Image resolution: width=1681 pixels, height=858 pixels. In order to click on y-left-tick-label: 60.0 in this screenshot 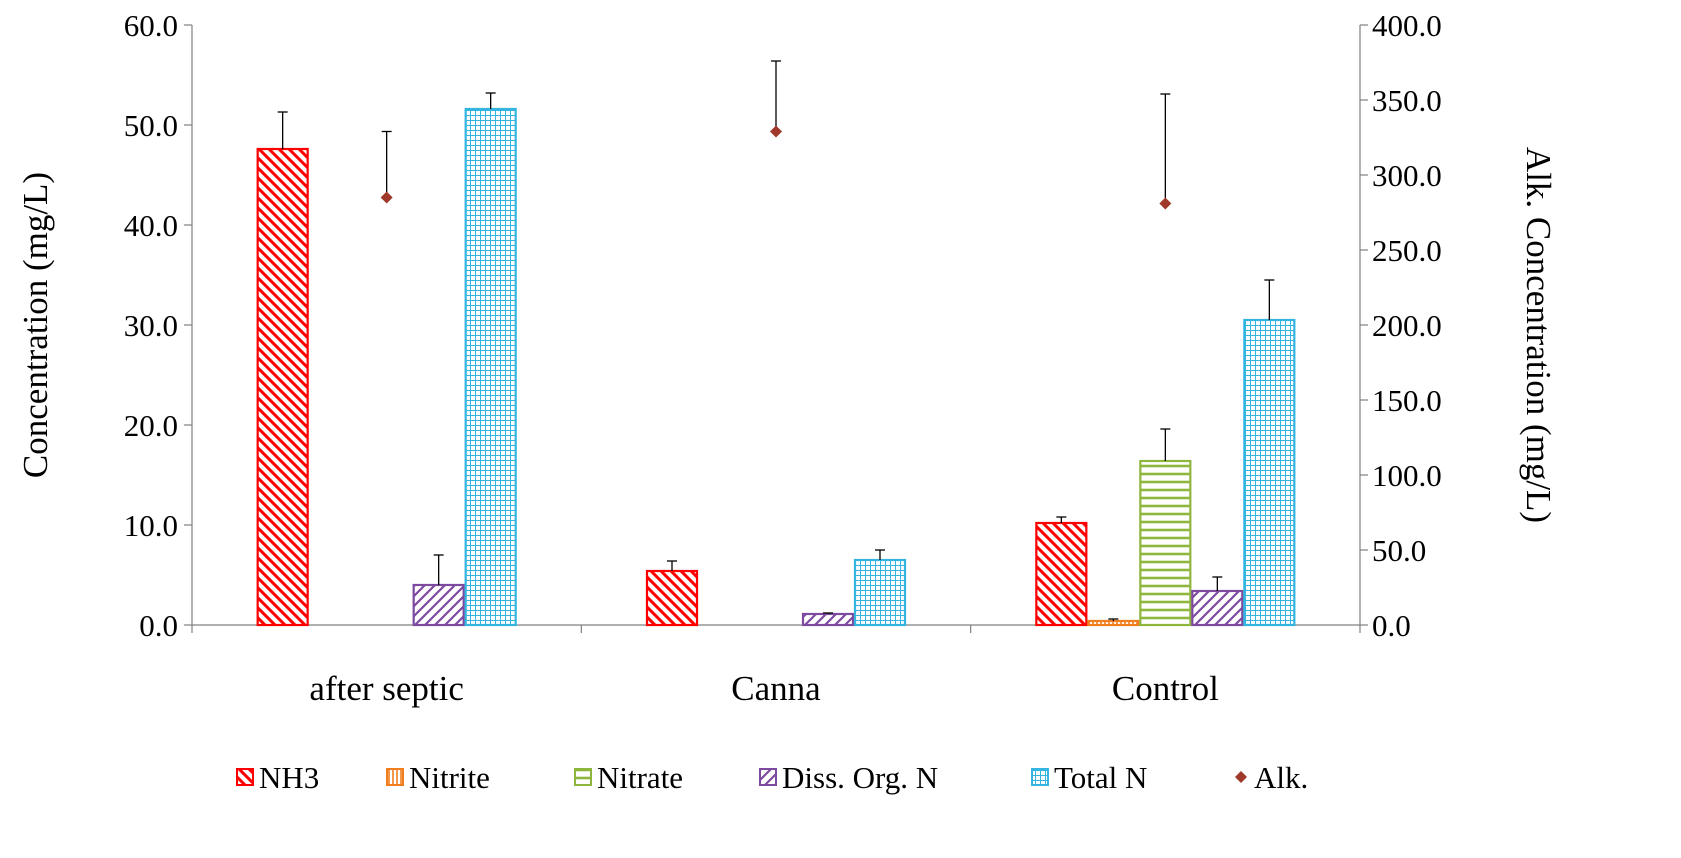, I will do `click(151, 25)`.